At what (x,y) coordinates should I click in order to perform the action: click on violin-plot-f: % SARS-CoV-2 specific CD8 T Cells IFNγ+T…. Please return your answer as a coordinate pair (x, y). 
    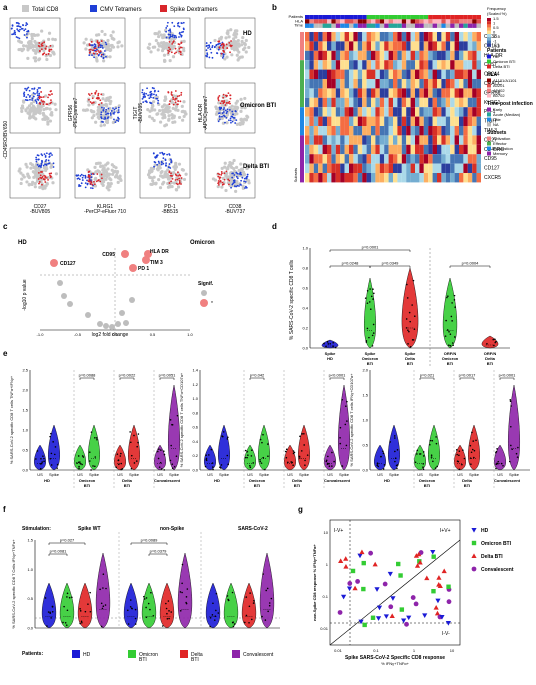
    Looking at the image, I should click on (145, 581).